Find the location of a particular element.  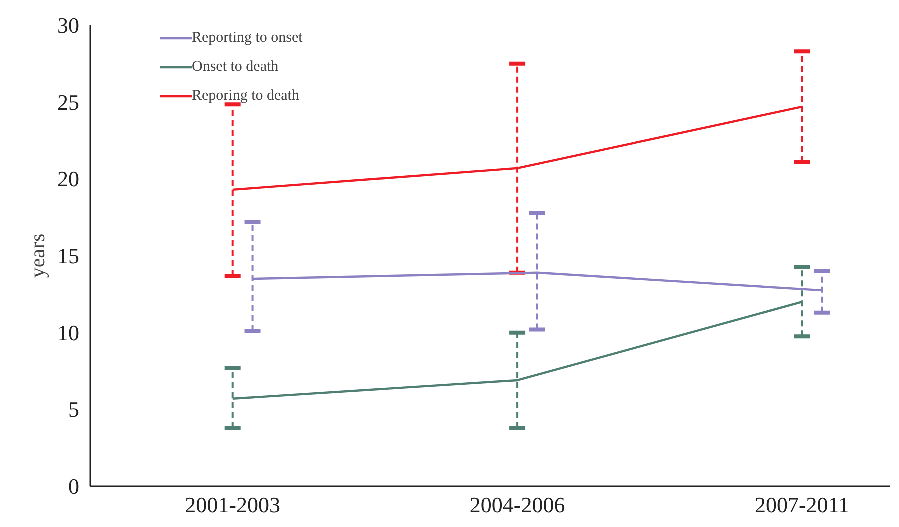

y-tick-label: 5 is located at coordinates (74, 409).